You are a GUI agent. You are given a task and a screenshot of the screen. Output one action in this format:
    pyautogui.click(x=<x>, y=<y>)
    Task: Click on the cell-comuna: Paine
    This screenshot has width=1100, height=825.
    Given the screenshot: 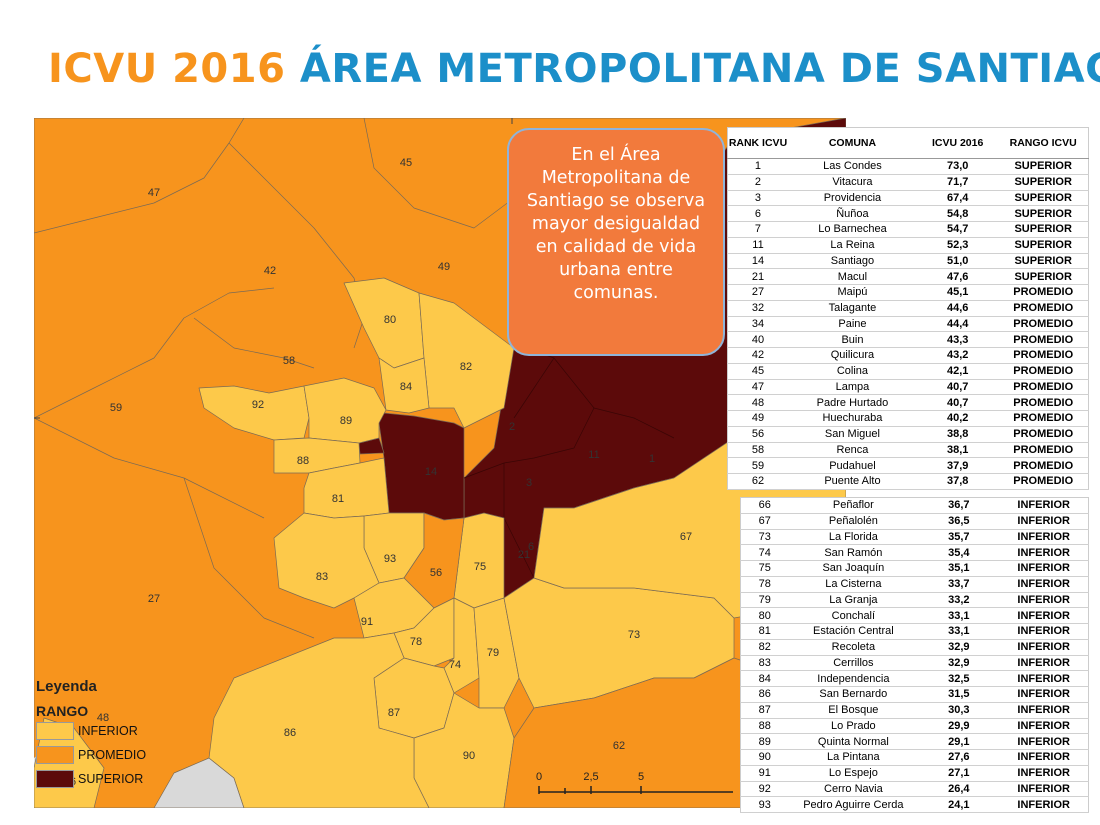 What is the action you would take?
    pyautogui.click(x=852, y=324)
    